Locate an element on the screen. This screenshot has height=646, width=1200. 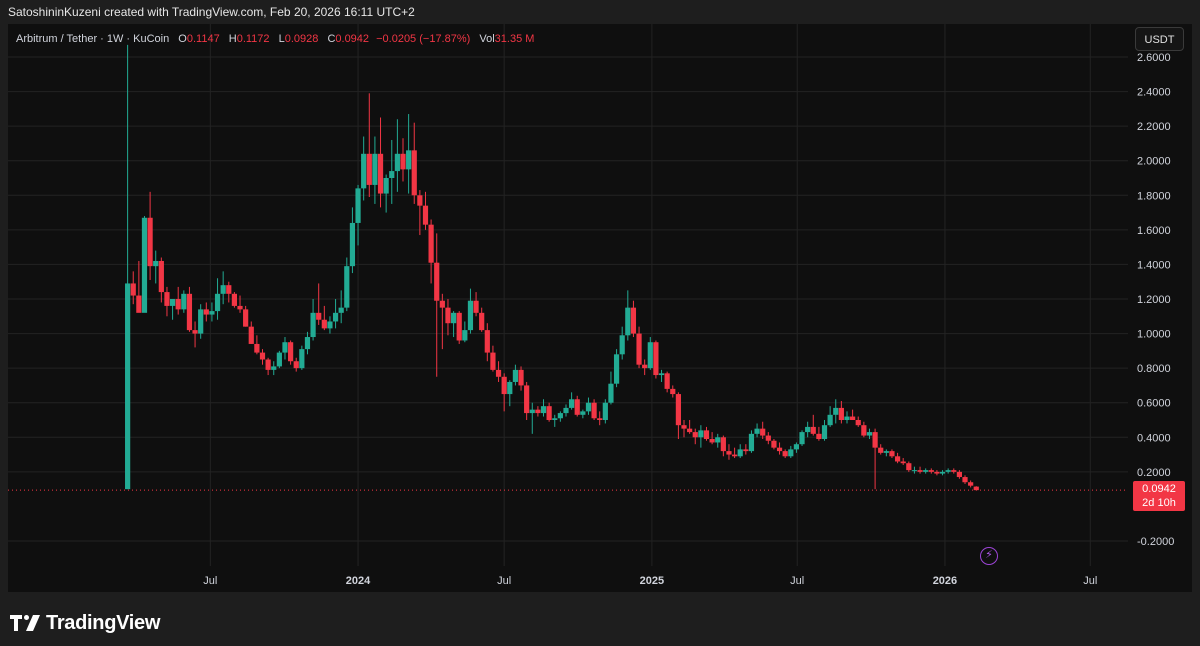
price-tick-label: 0.8000 is located at coordinates (1154, 369).